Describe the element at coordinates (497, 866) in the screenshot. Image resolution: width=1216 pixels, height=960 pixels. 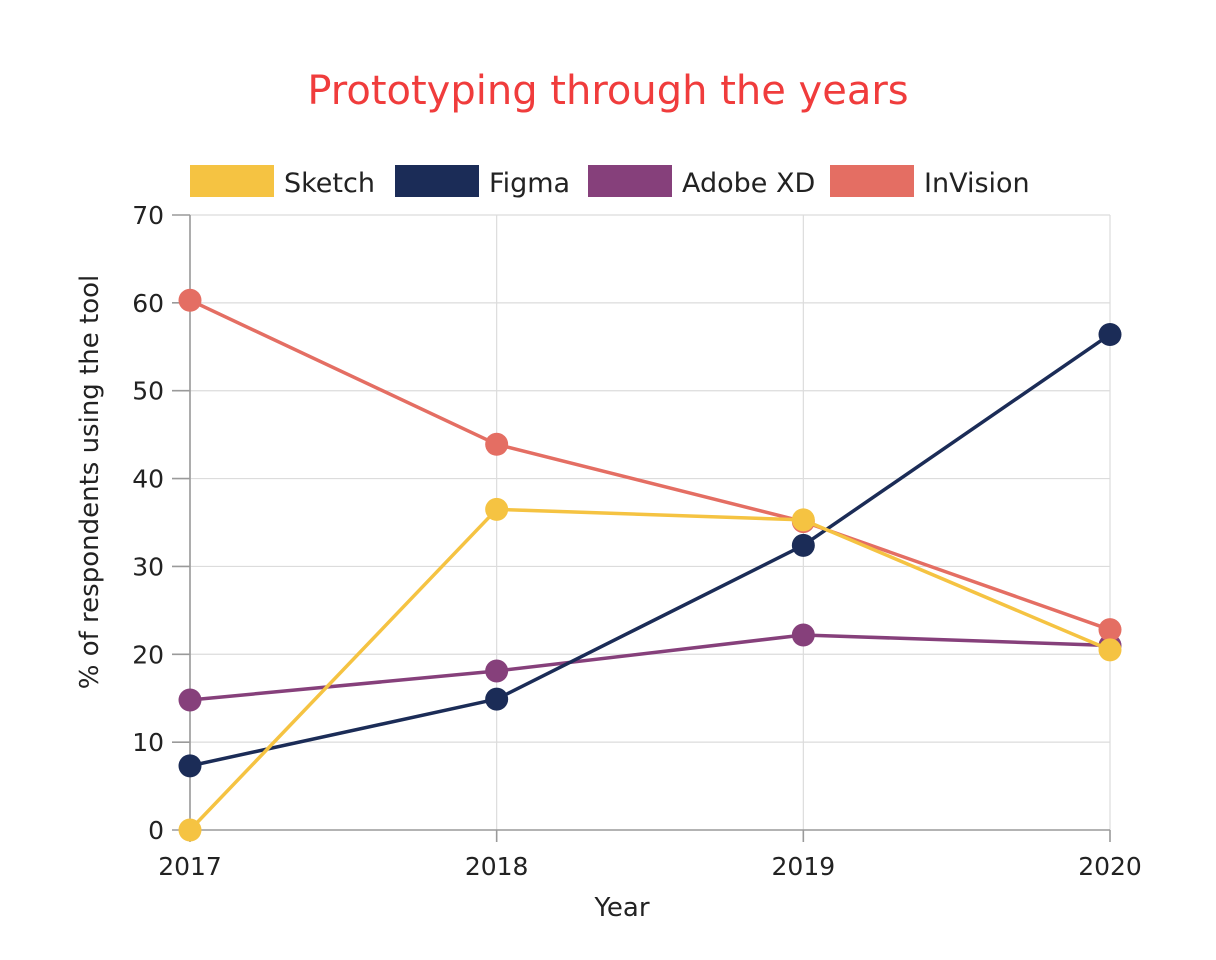
I see `x-tick-label: 2018` at that location.